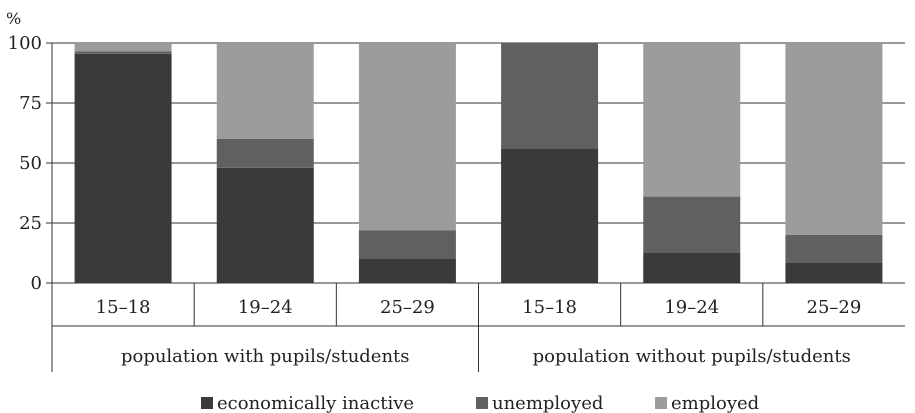 This screenshot has height=413, width=915. Describe the element at coordinates (30, 103) in the screenshot. I see `y-tick-label: 75` at that location.